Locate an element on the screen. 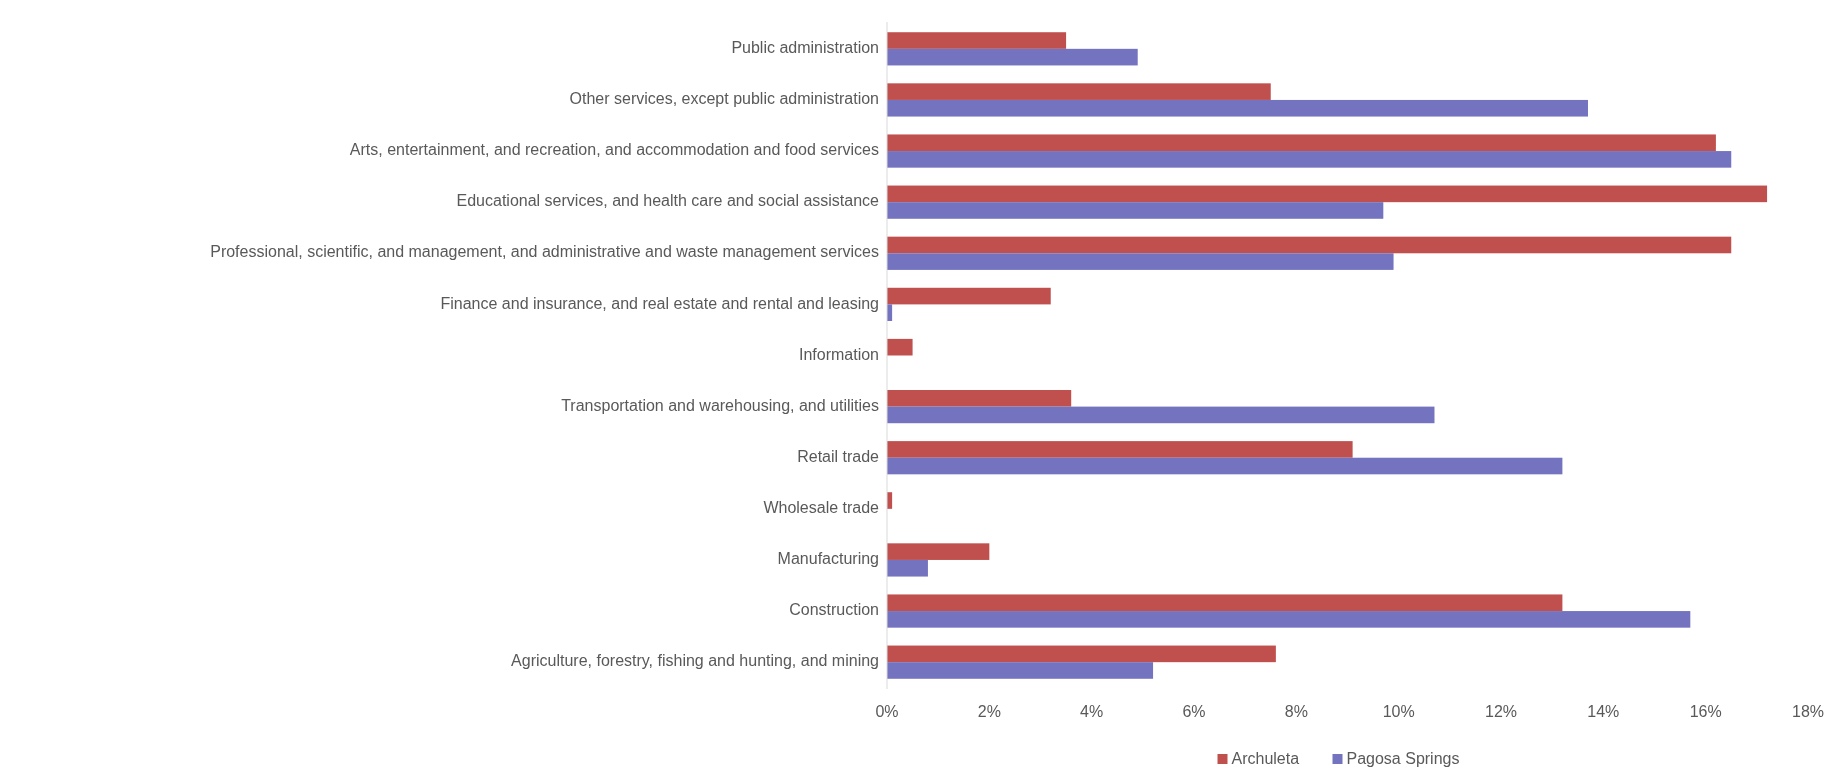 The height and width of the screenshot is (784, 1845). y-tick-label: Manufacturing is located at coordinates (828, 559).